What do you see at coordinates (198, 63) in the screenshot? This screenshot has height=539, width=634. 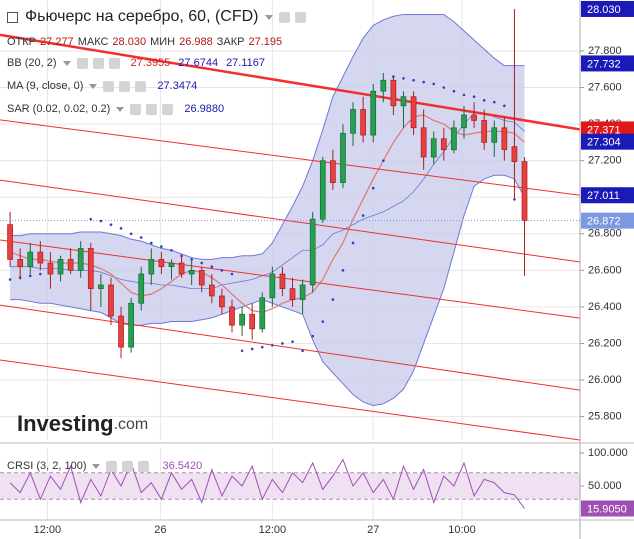 I see `indicator-value: 27.6744` at bounding box center [198, 63].